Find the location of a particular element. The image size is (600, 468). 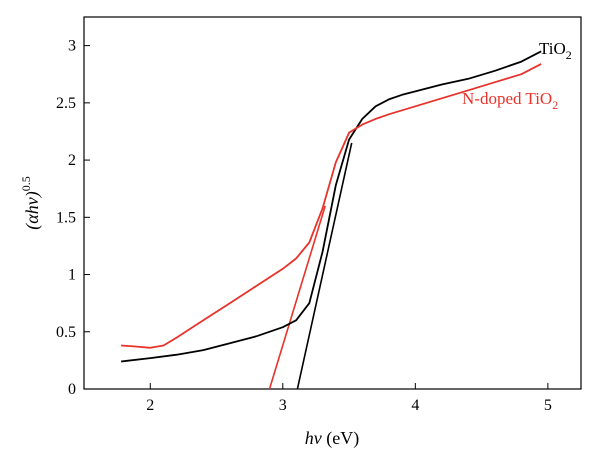

x-axis-title: hν (eV) is located at coordinates (332, 438).